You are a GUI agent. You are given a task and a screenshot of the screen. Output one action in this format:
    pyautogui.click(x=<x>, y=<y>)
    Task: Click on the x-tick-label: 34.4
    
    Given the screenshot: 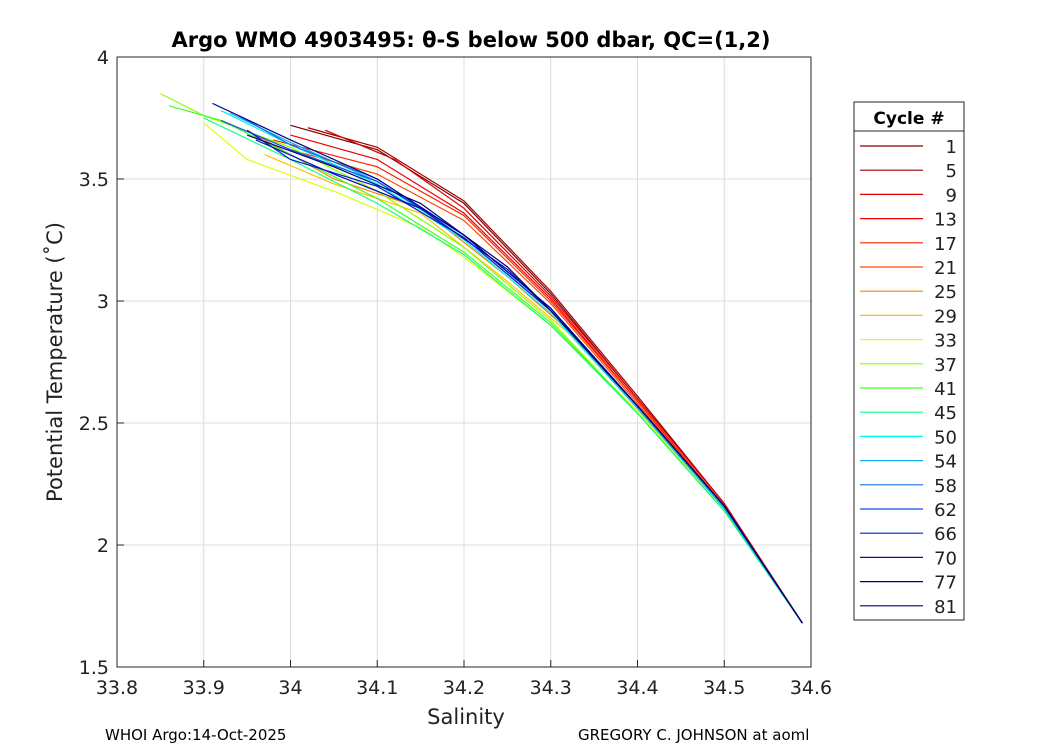 What is the action you would take?
    pyautogui.click(x=637, y=688)
    